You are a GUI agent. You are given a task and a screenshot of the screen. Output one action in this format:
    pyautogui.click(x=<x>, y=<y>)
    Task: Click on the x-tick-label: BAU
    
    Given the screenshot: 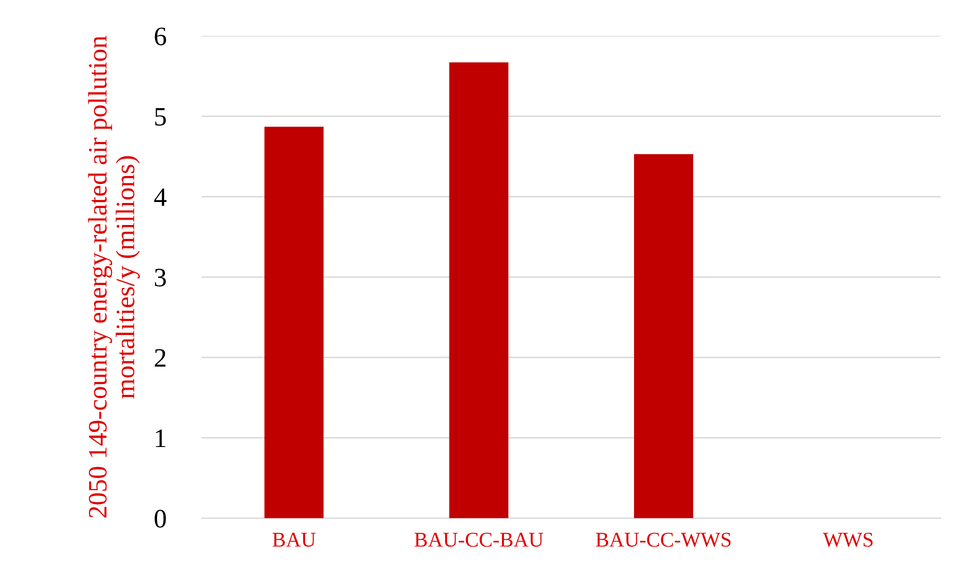 What is the action you would take?
    pyautogui.click(x=294, y=539)
    